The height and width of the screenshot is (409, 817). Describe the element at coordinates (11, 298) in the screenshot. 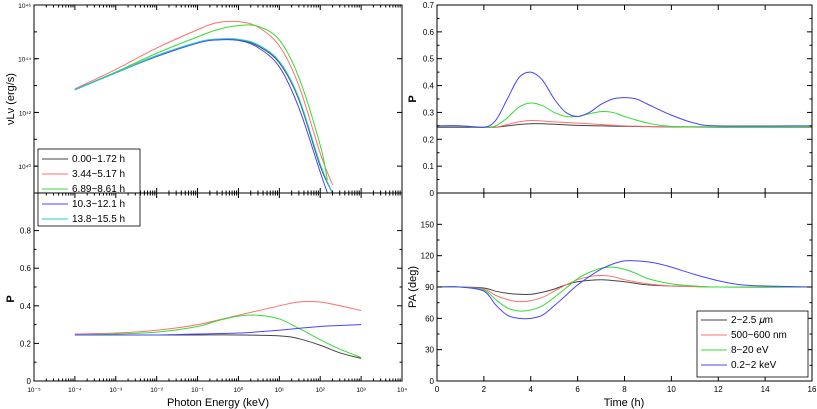

I see `pol-energy-ylabel: P` at that location.